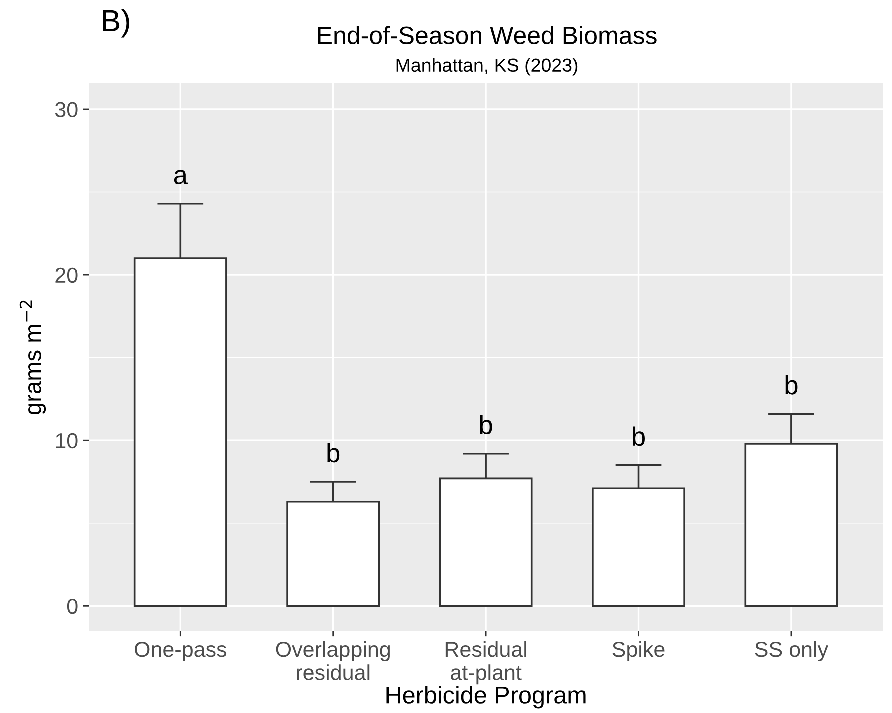 The width and height of the screenshot is (892, 713). I want to click on y-tick-label: 0, so click(72, 606).